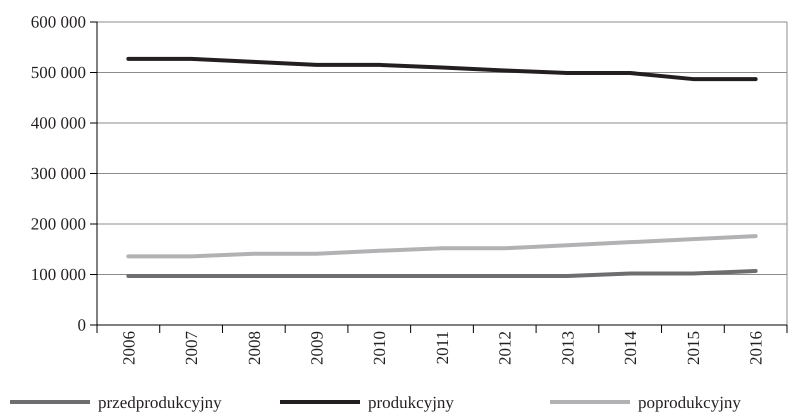 Image resolution: width=802 pixels, height=417 pixels. I want to click on x-tick-label: 2013, so click(568, 348).